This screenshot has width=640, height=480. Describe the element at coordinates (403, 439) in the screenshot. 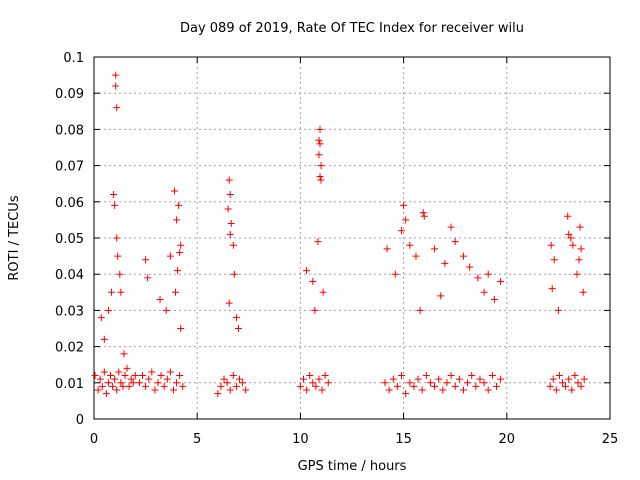

I see `x-tick-label: 15` at that location.